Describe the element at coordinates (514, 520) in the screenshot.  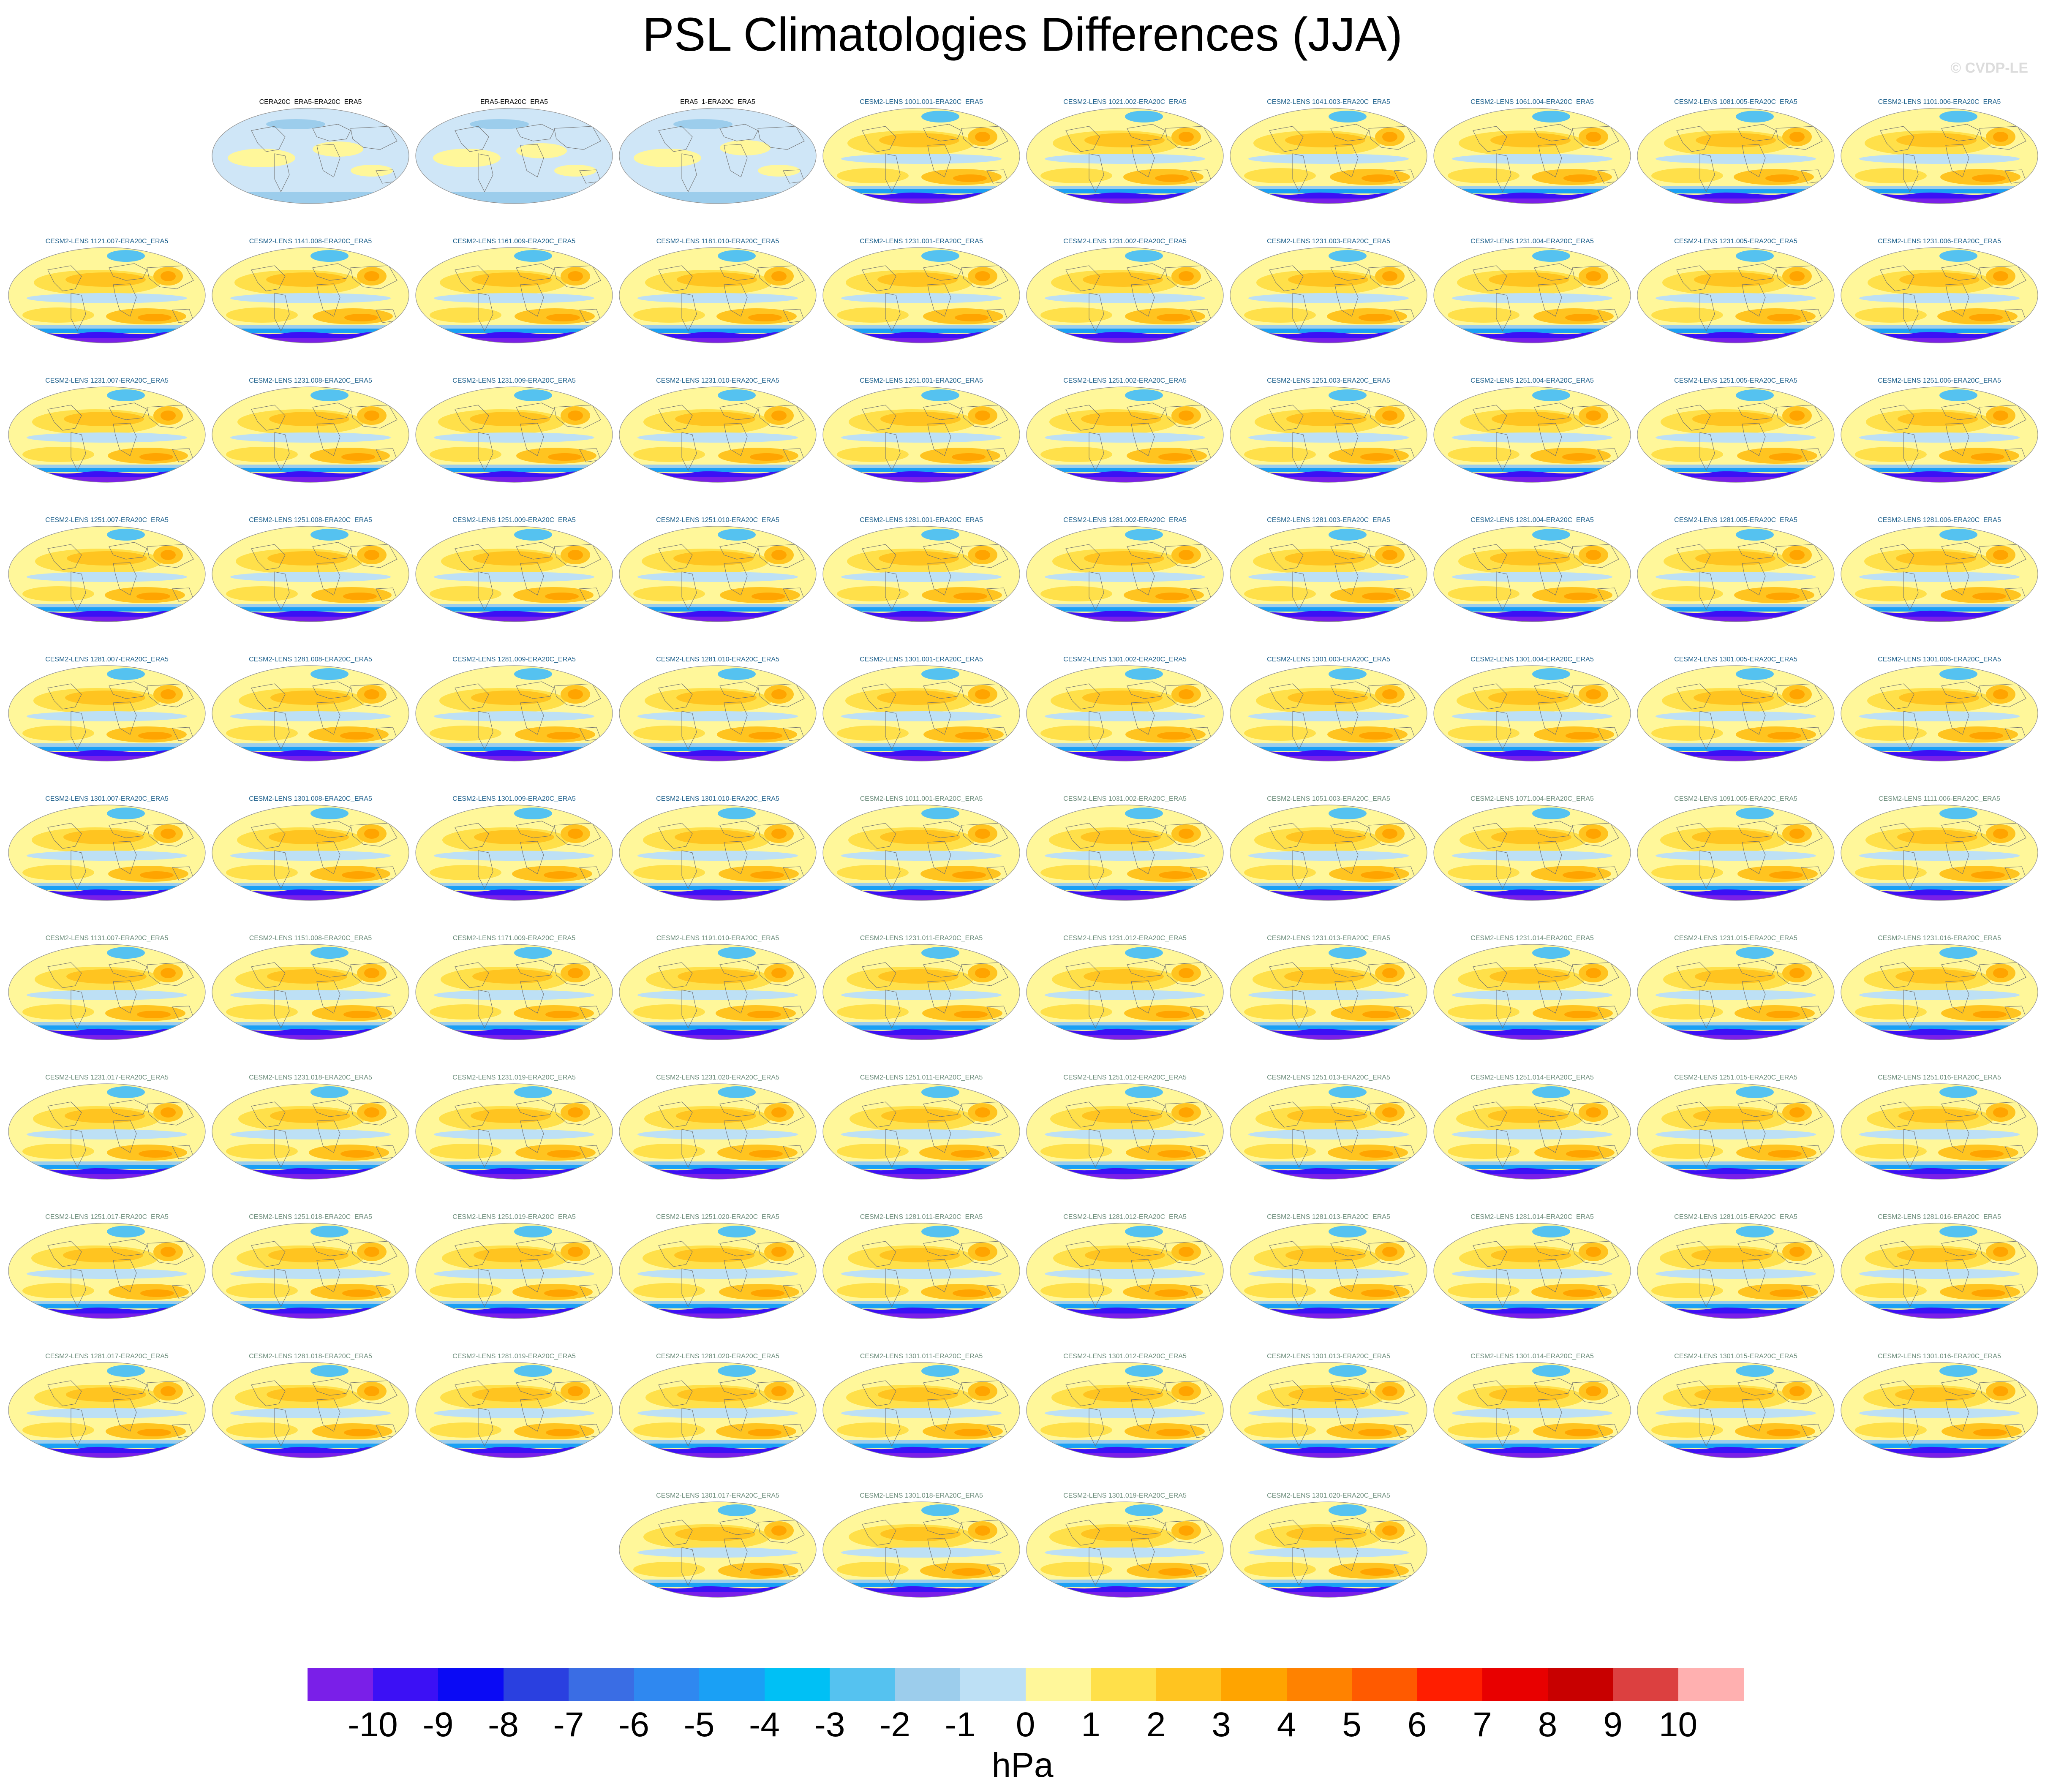
I see `panel-title: CESM2-LENS 1251.009-ERA20C_ERA5` at that location.